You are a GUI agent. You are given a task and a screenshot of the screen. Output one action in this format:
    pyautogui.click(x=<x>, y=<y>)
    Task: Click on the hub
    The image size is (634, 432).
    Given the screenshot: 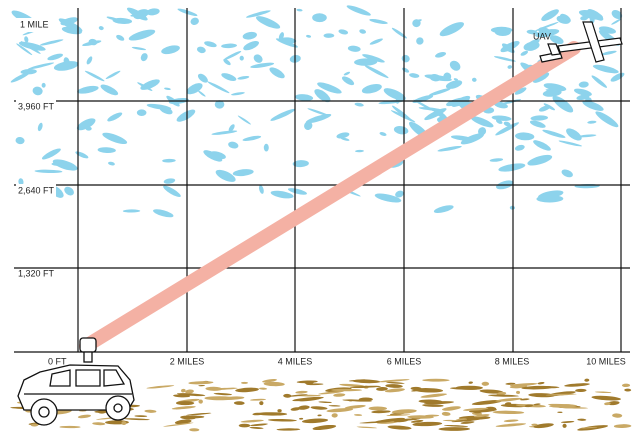 What is the action you would take?
    pyautogui.click(x=44, y=412)
    